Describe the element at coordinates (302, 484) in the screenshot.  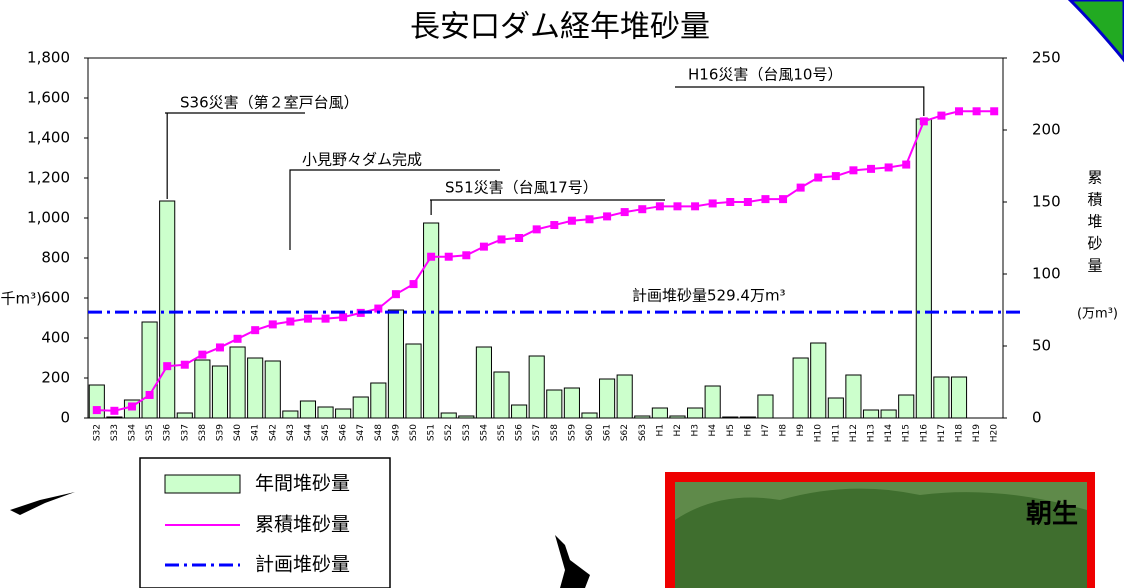
I see `legend-label: 年間堆砂量` at that location.